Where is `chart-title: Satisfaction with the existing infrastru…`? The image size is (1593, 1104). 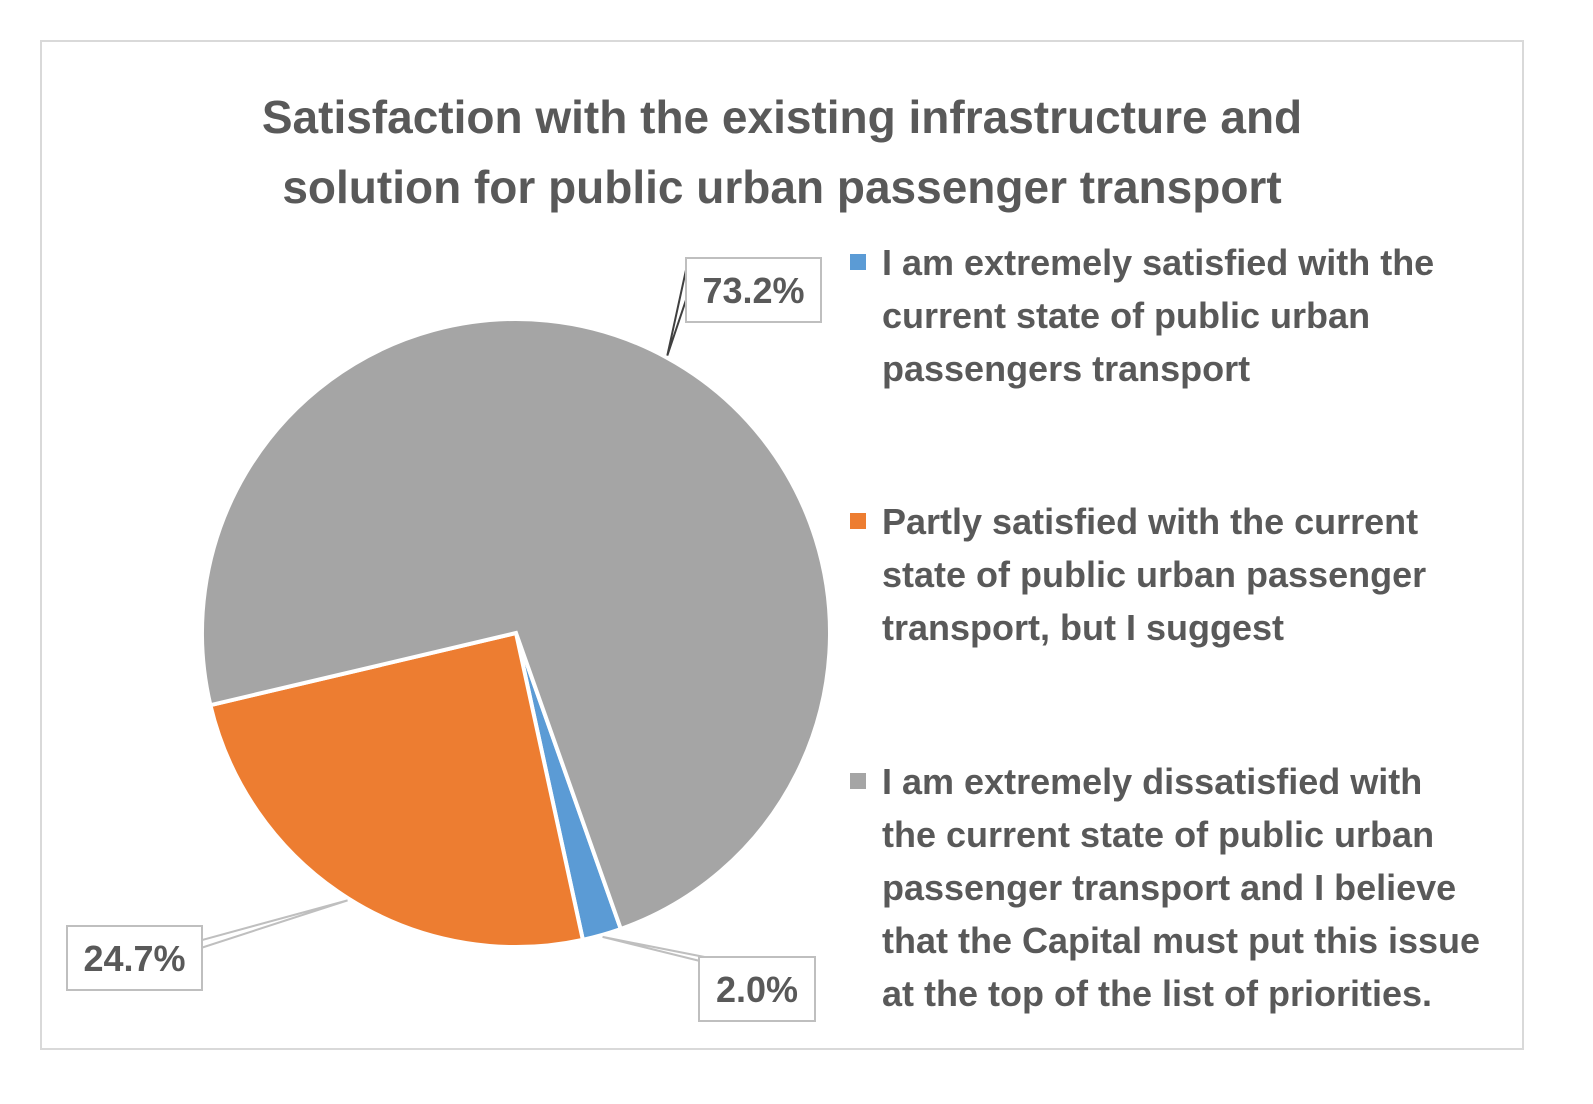 chart-title: Satisfaction with the existing infrastru… is located at coordinates (782, 152).